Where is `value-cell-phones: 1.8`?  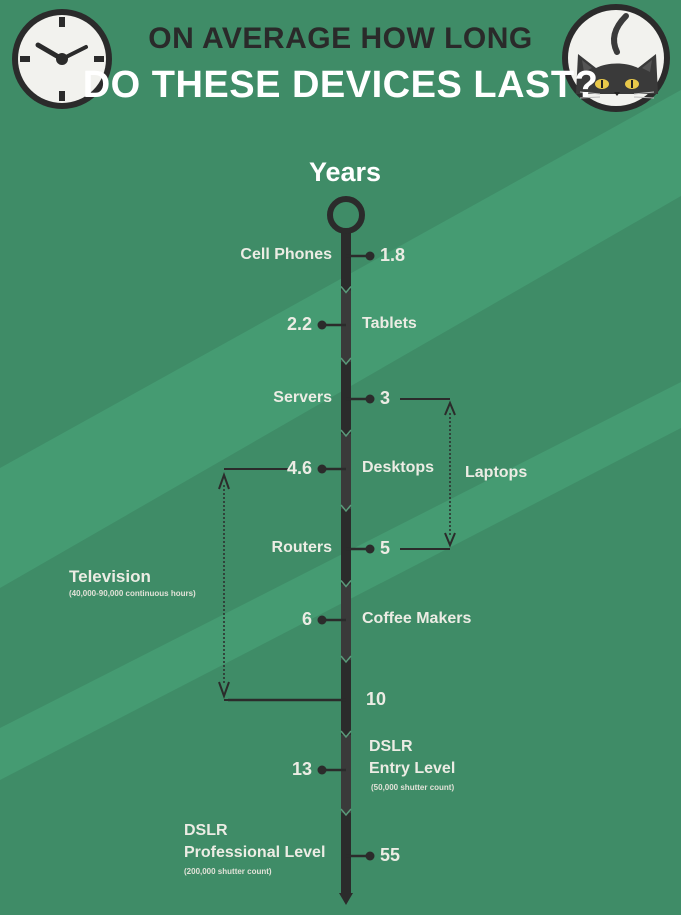 value-cell-phones: 1.8 is located at coordinates (393, 255).